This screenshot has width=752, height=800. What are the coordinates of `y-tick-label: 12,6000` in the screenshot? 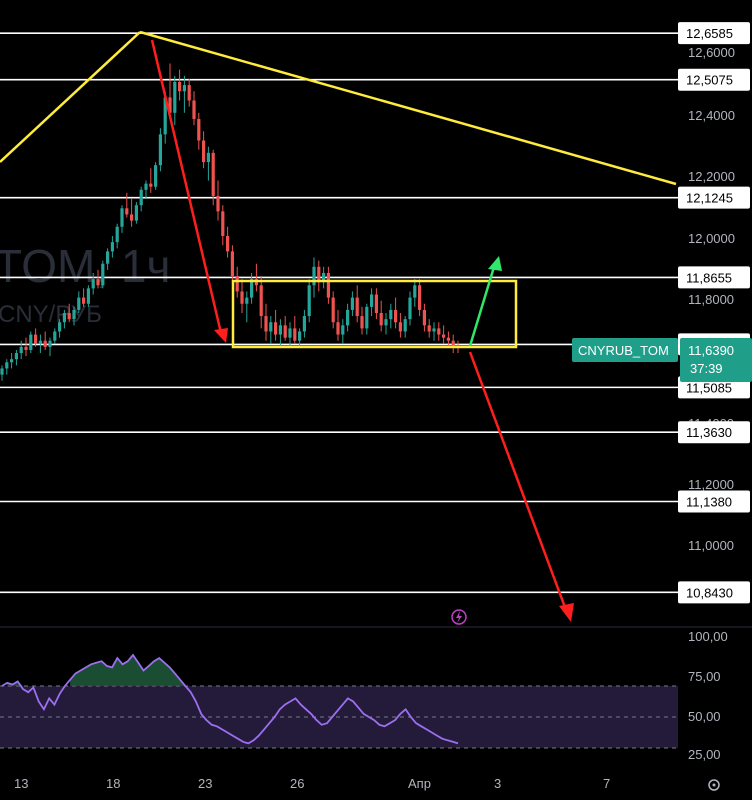 It's located at (711, 52).